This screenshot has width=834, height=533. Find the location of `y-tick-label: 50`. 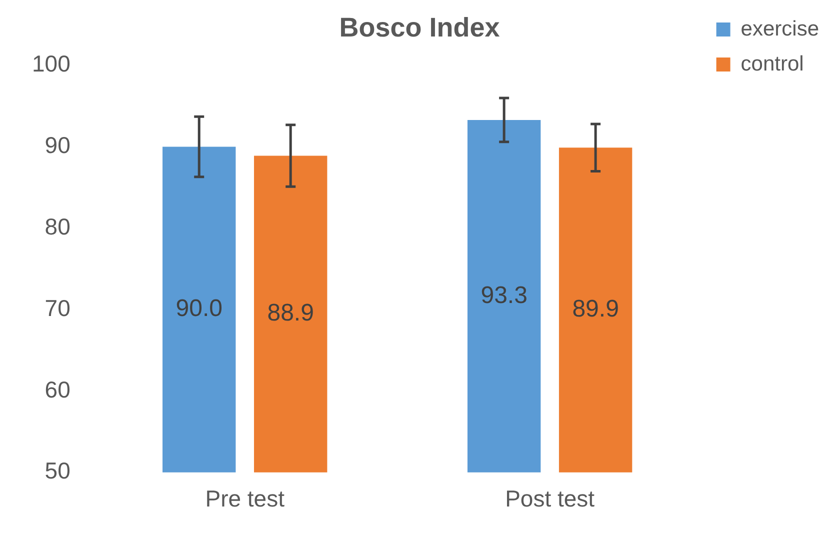

y-tick-label: 50 is located at coordinates (57, 471).